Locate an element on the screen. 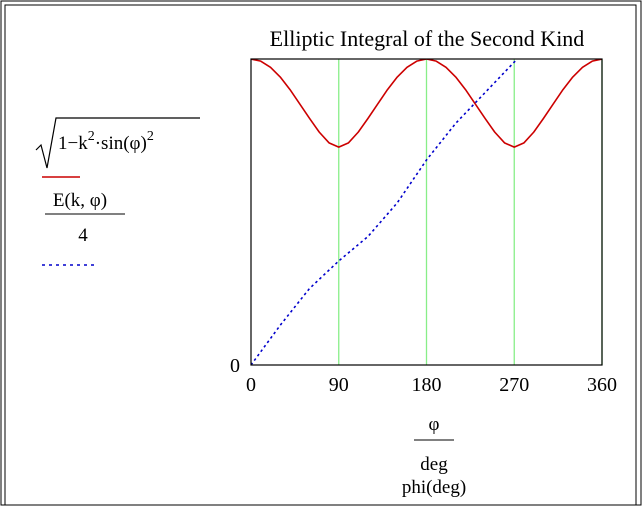 The image size is (642, 506). legend-2-numerator: E(k, φ) is located at coordinates (80, 200).